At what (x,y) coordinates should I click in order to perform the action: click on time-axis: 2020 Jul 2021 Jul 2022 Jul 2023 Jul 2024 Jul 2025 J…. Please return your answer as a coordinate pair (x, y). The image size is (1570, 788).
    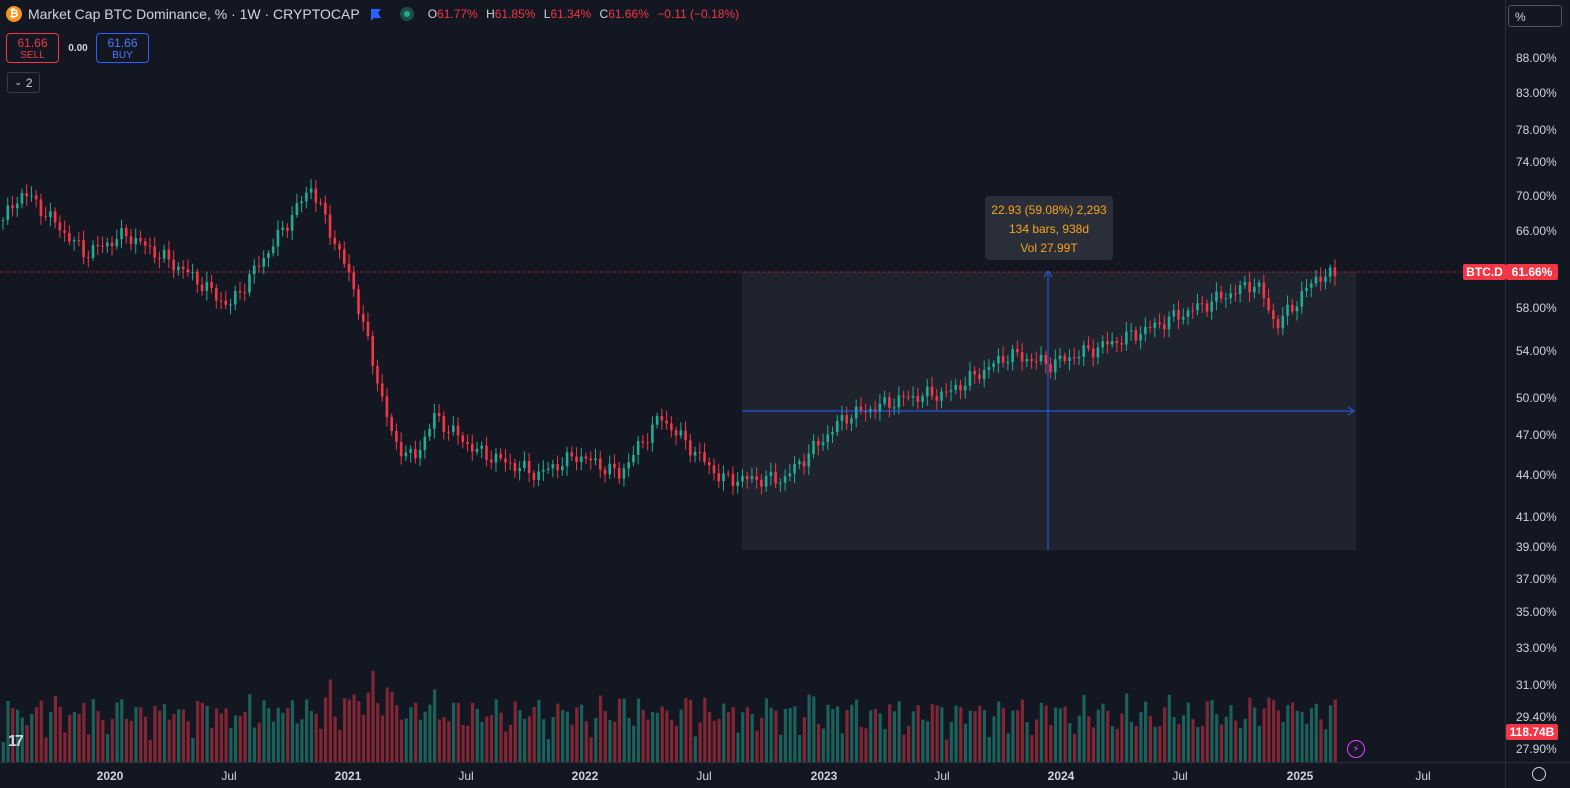
    Looking at the image, I should click on (752, 775).